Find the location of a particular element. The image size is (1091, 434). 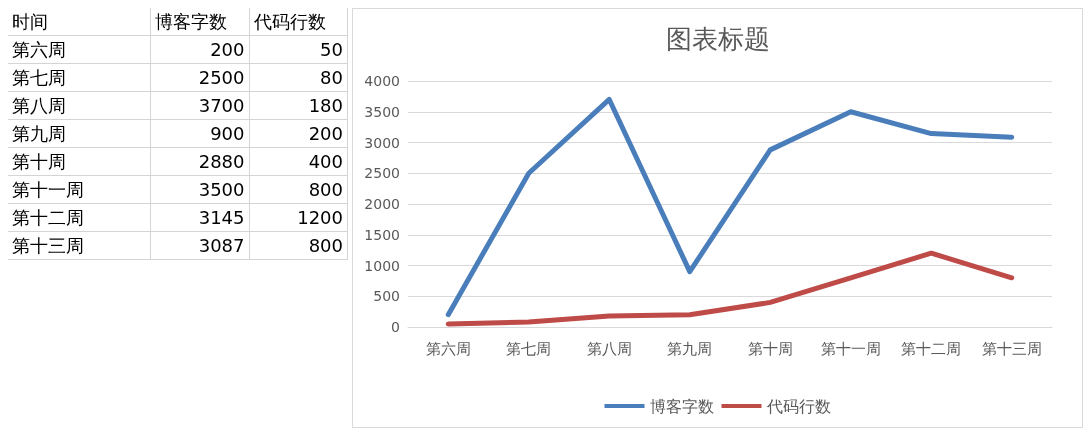

data-label: 3145 is located at coordinates (199, 217).